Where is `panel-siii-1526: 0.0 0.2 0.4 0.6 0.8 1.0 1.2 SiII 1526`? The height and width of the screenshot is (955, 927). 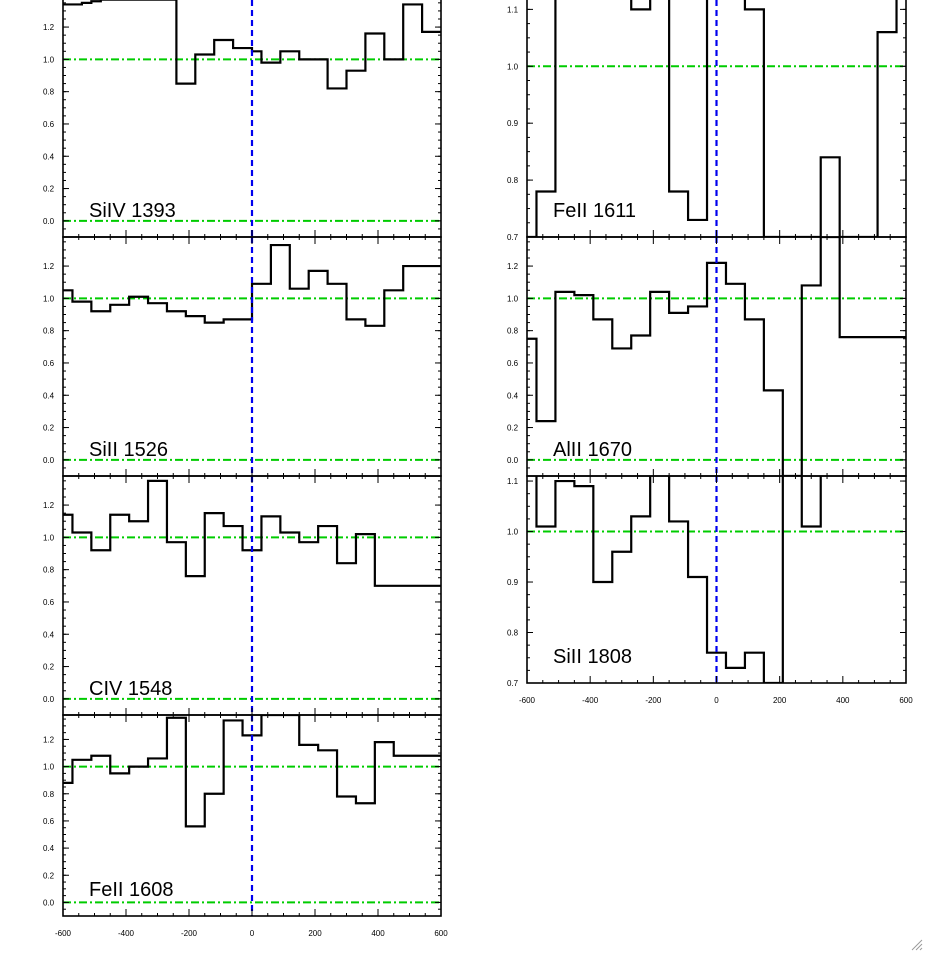
panel-siii-1526: 0.0 0.2 0.4 0.6 0.8 1.0 1.2 SiII 1526 is located at coordinates (242, 356).